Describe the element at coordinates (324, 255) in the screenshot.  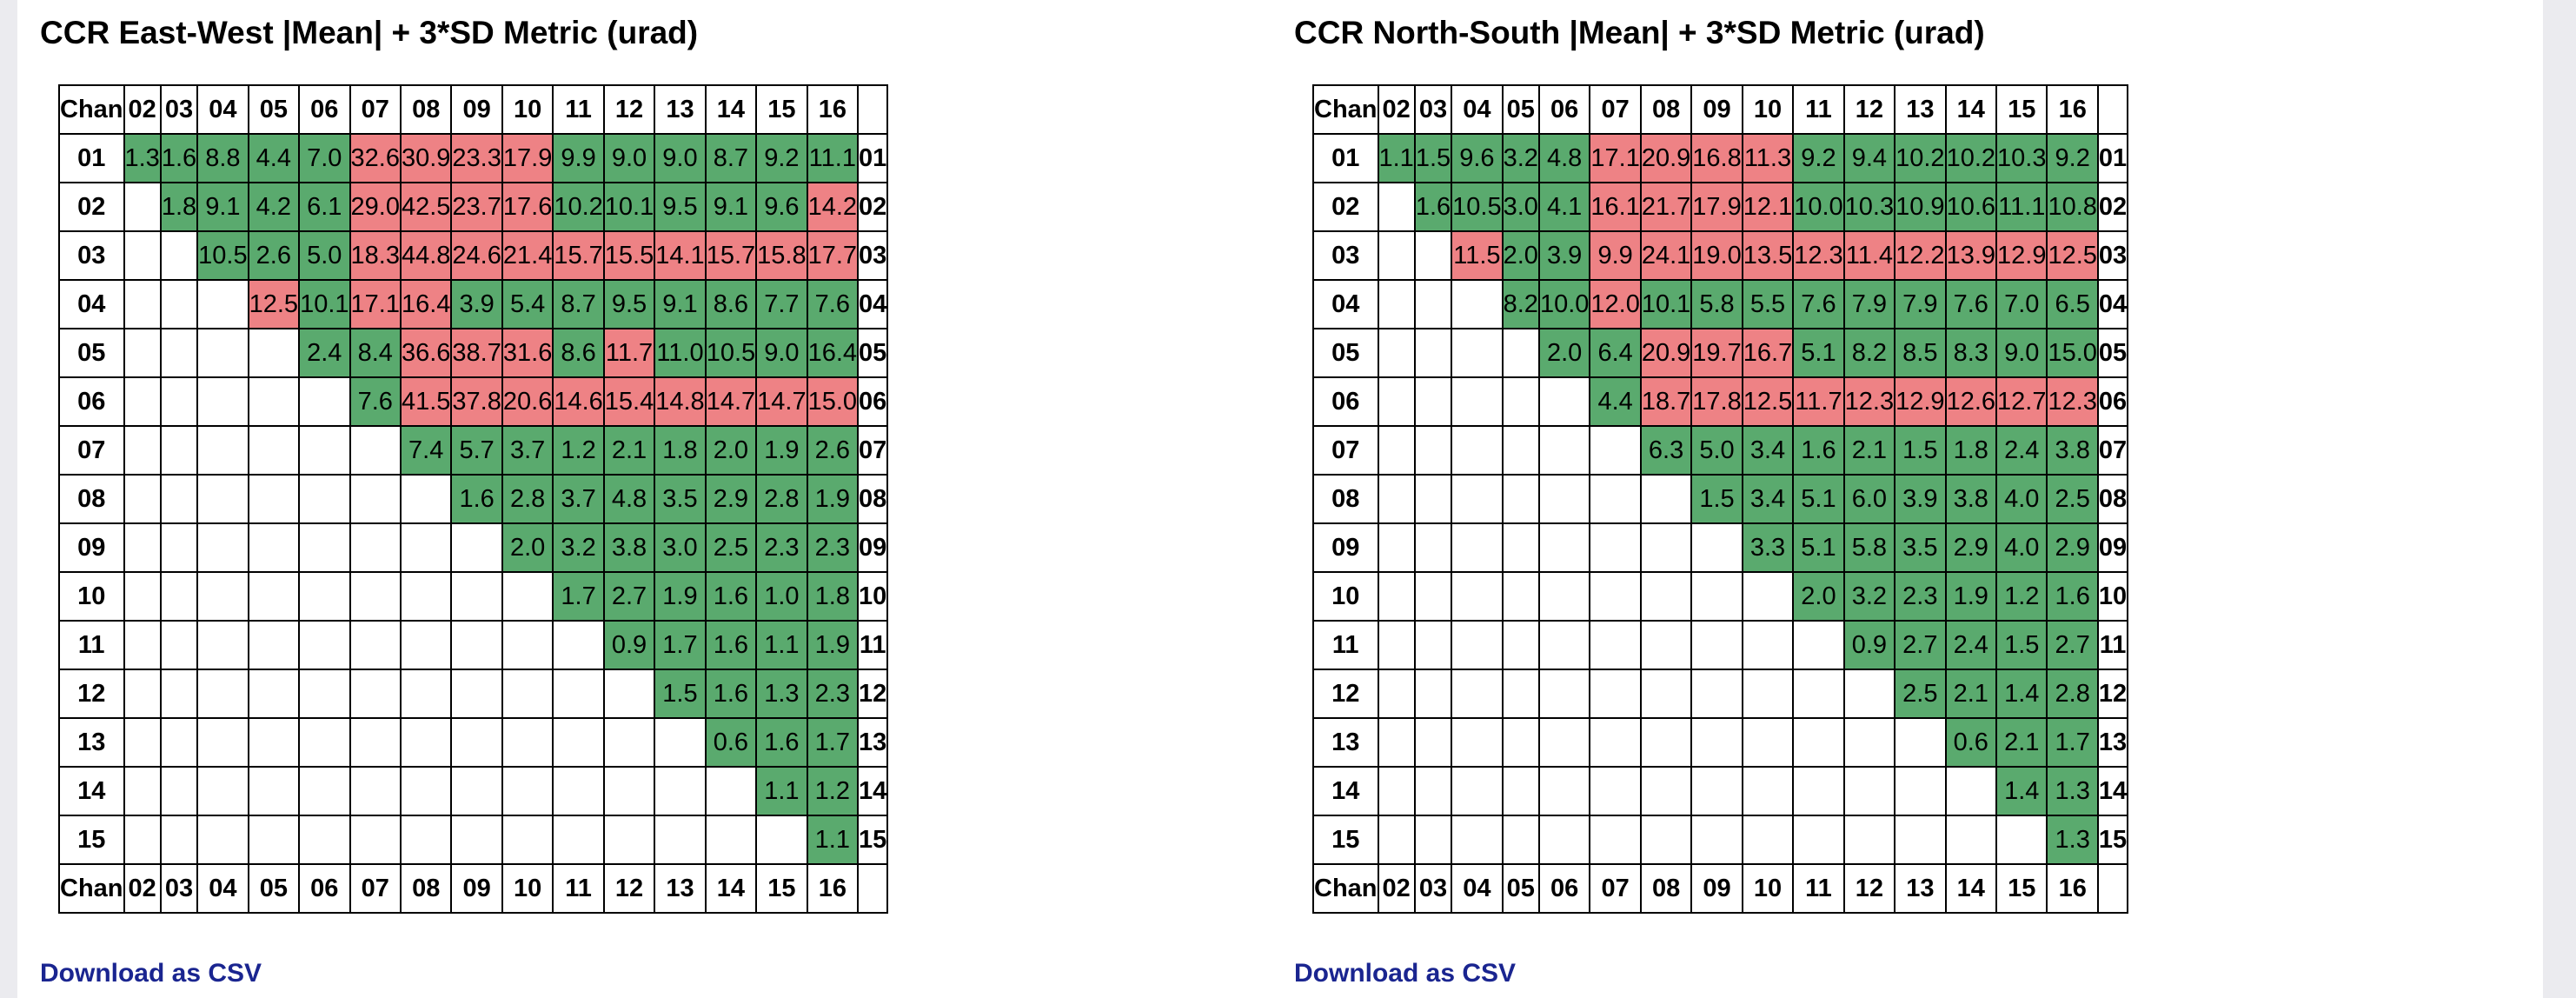
I see `metric-cell: 5.0` at that location.